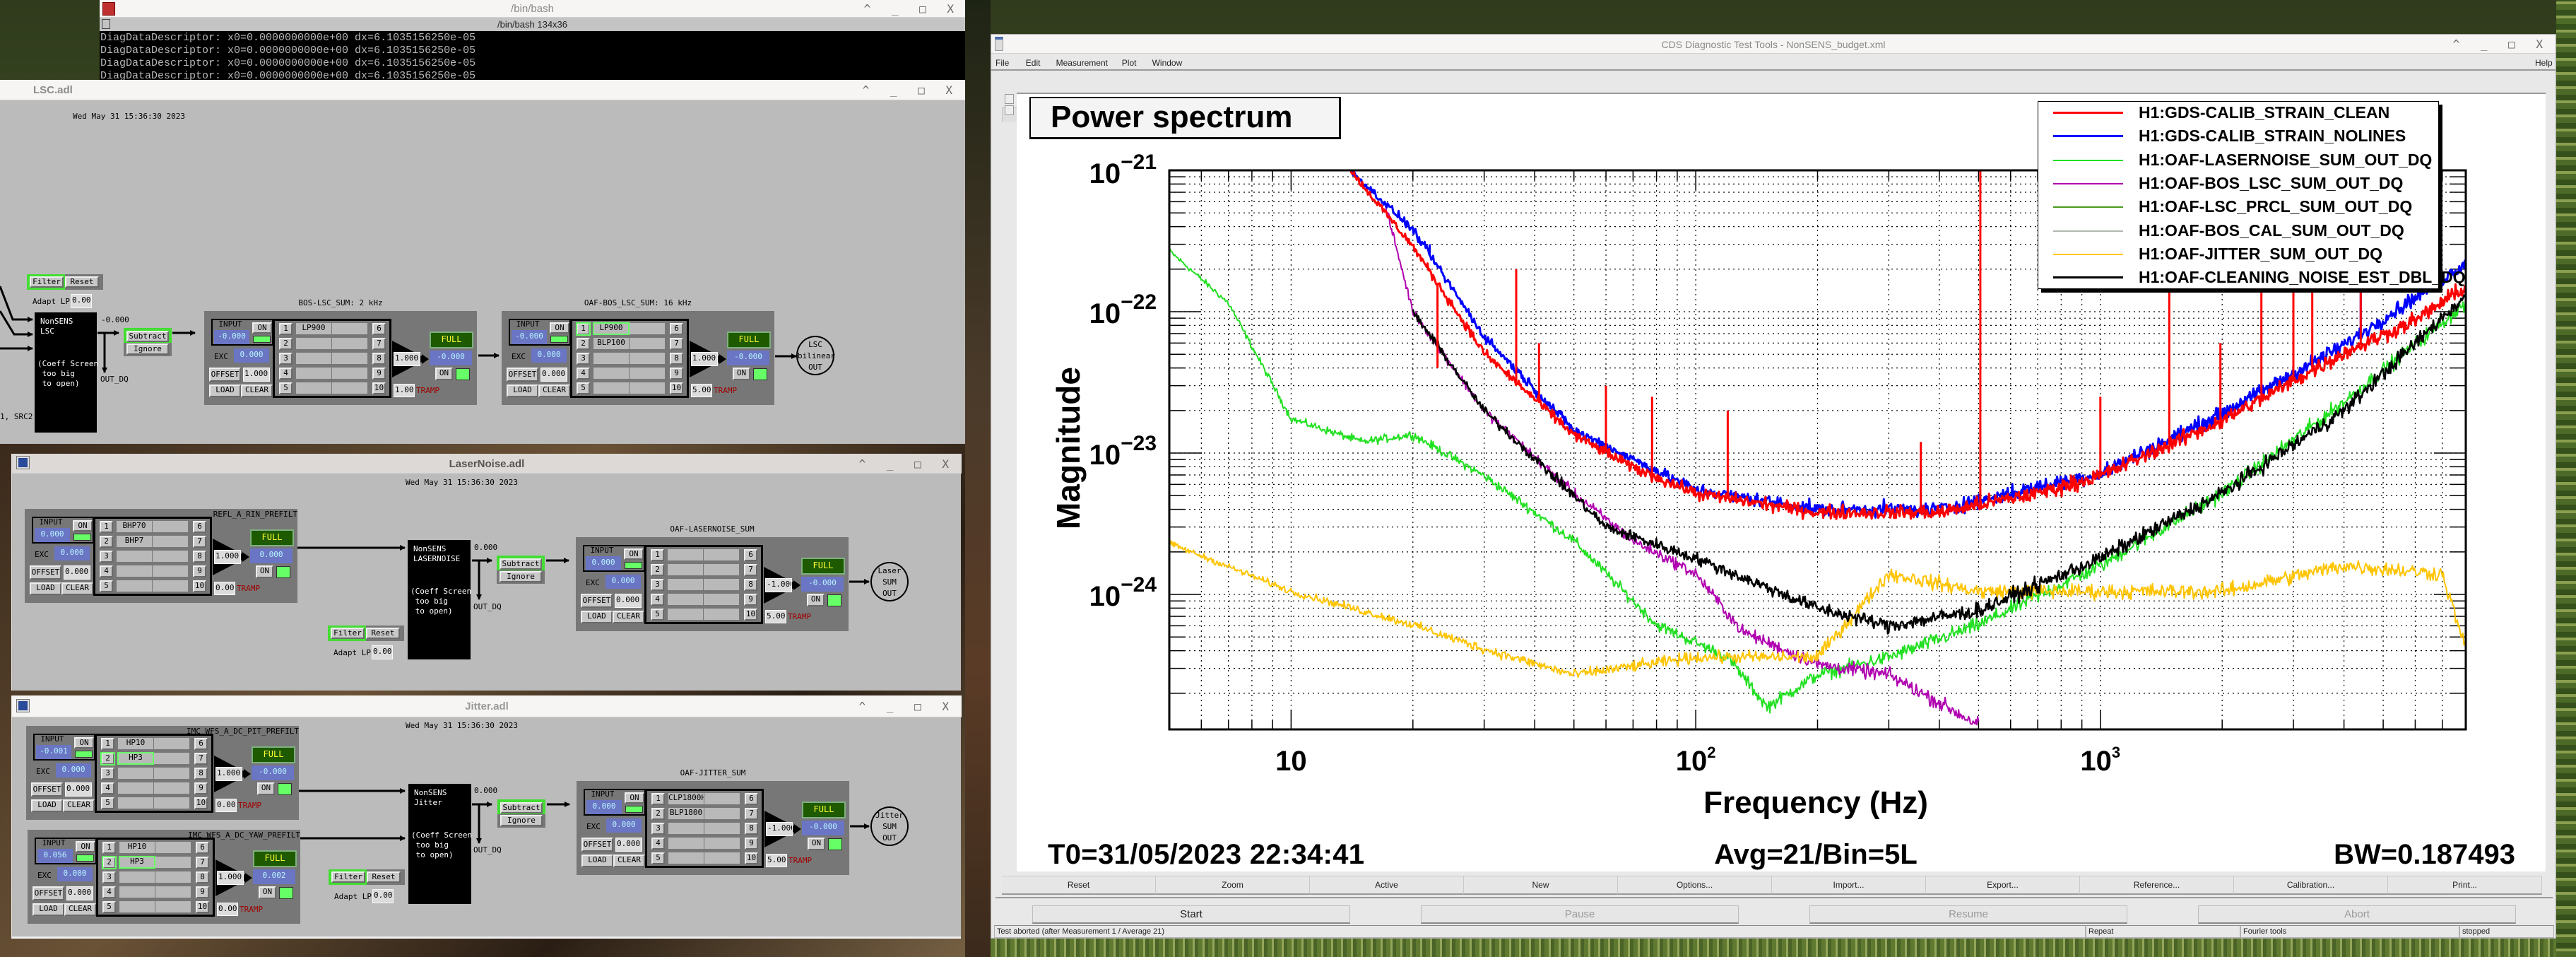 The height and width of the screenshot is (957, 2576). What do you see at coordinates (106, 24) in the screenshot?
I see `split-icon` at bounding box center [106, 24].